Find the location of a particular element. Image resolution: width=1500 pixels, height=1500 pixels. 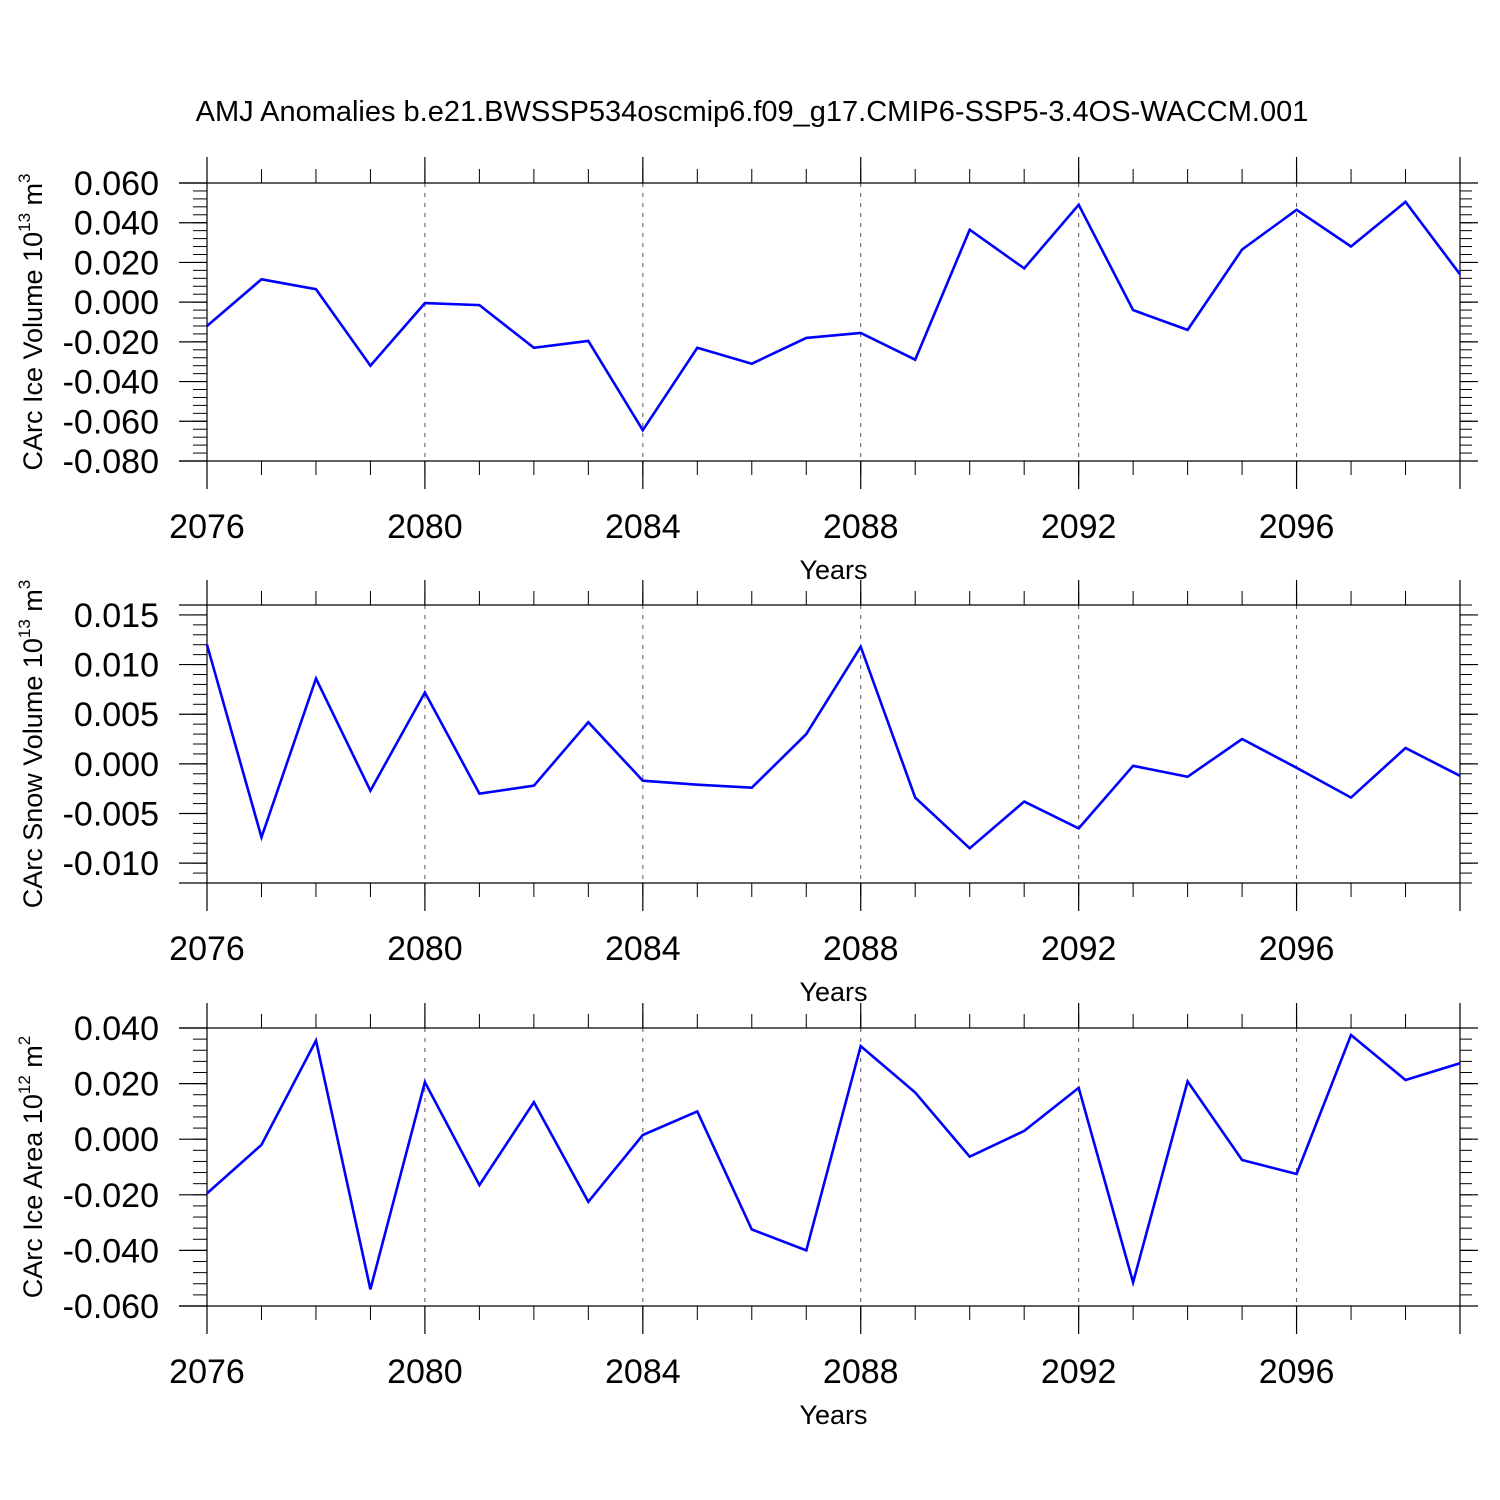

y-tick-label: 0.005 is located at coordinates (116, 715).